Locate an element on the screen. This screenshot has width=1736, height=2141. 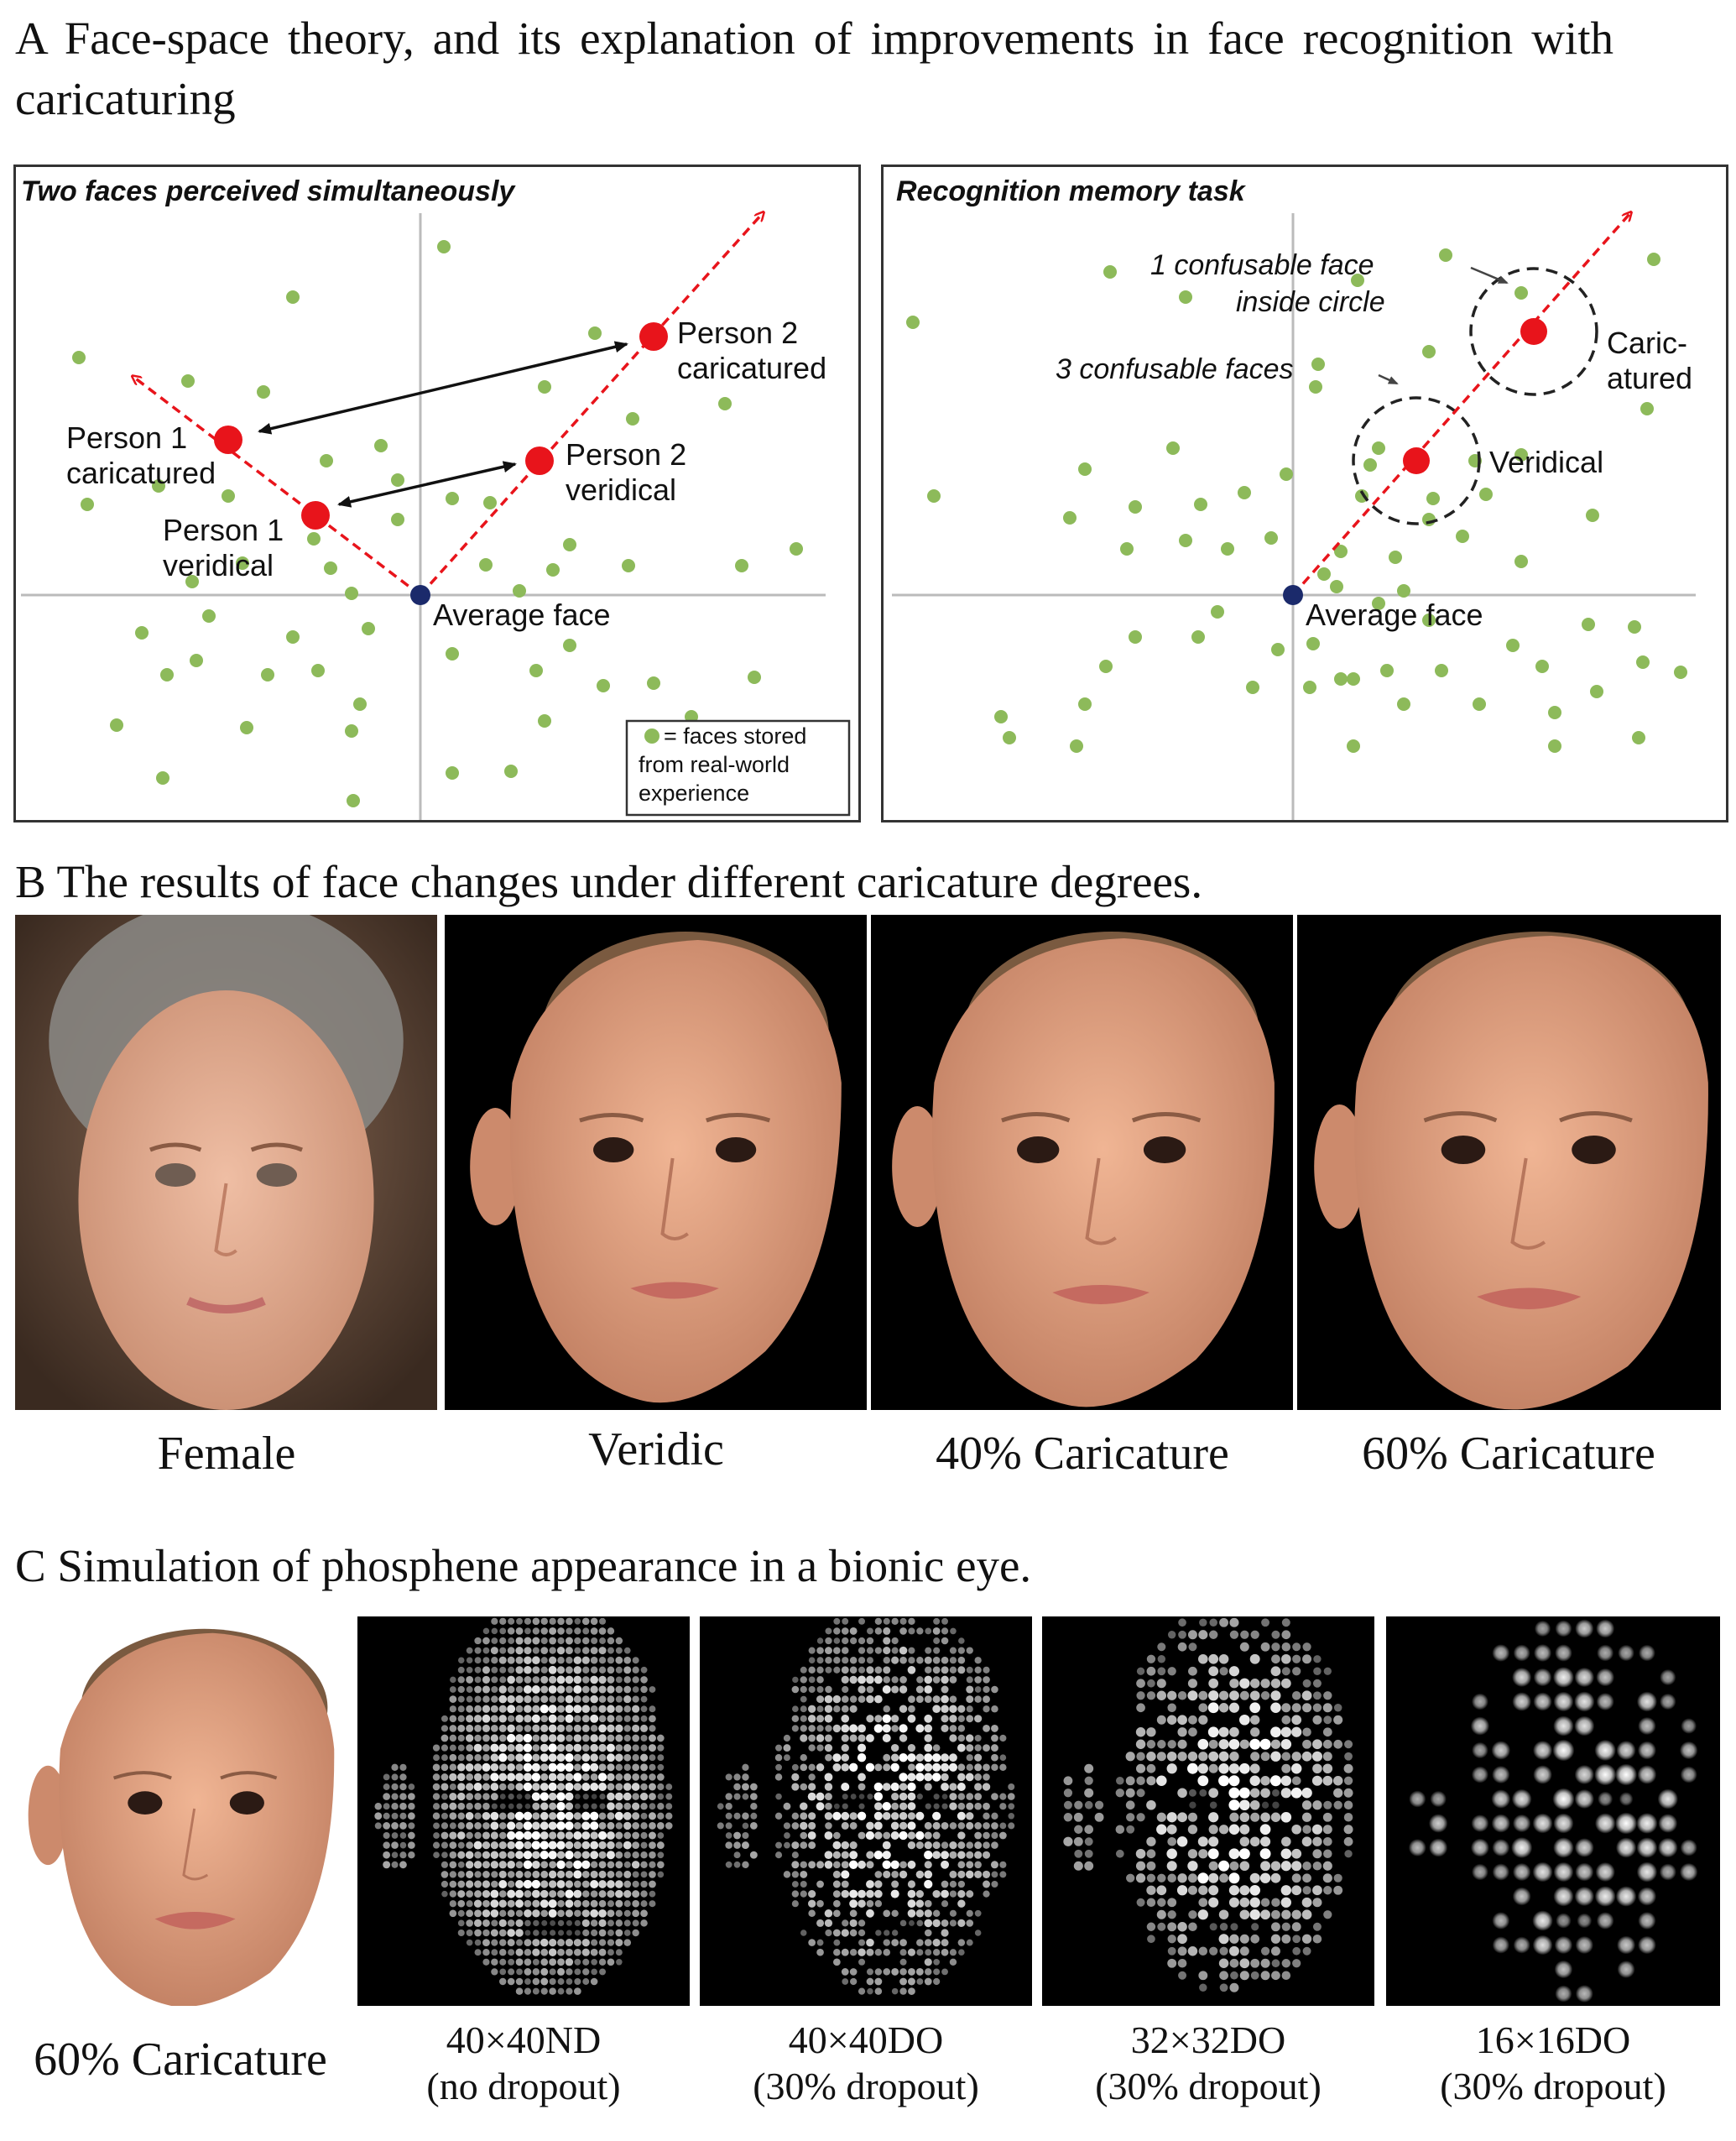
caption-c-16x16do-line2: (30% dropout) is located at coordinates (1553, 2086).